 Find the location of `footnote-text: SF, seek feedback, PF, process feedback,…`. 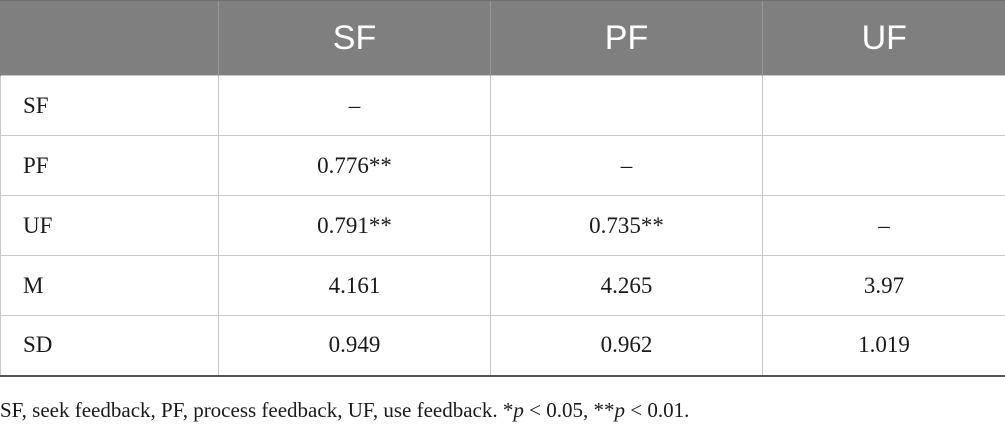

footnote-text: SF, seek feedback, PF, process feedback,… is located at coordinates (257, 410).